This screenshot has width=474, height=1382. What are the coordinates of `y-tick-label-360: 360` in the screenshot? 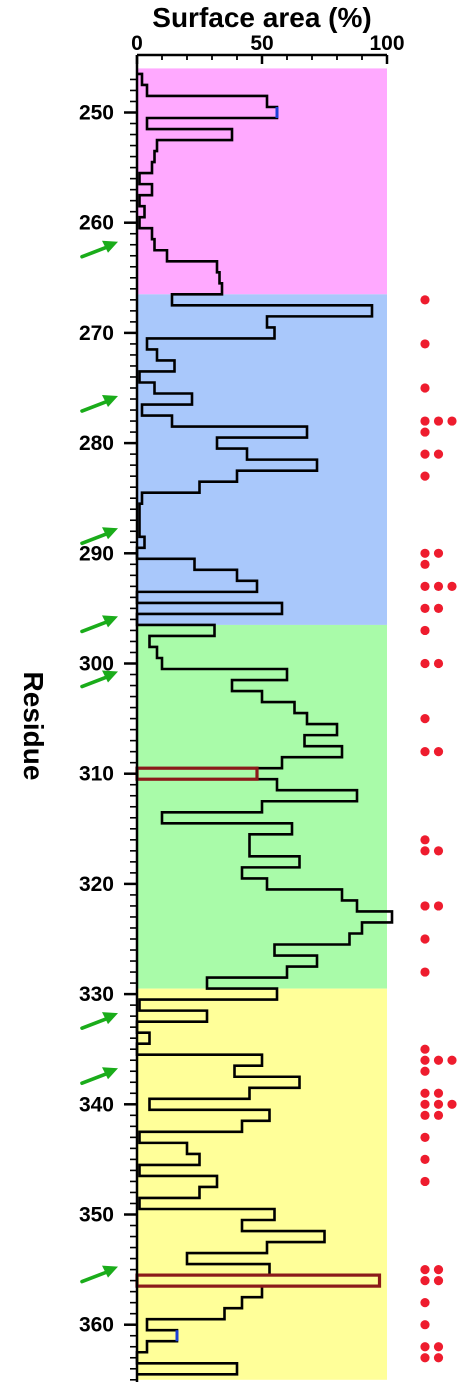 It's located at (96, 1325).